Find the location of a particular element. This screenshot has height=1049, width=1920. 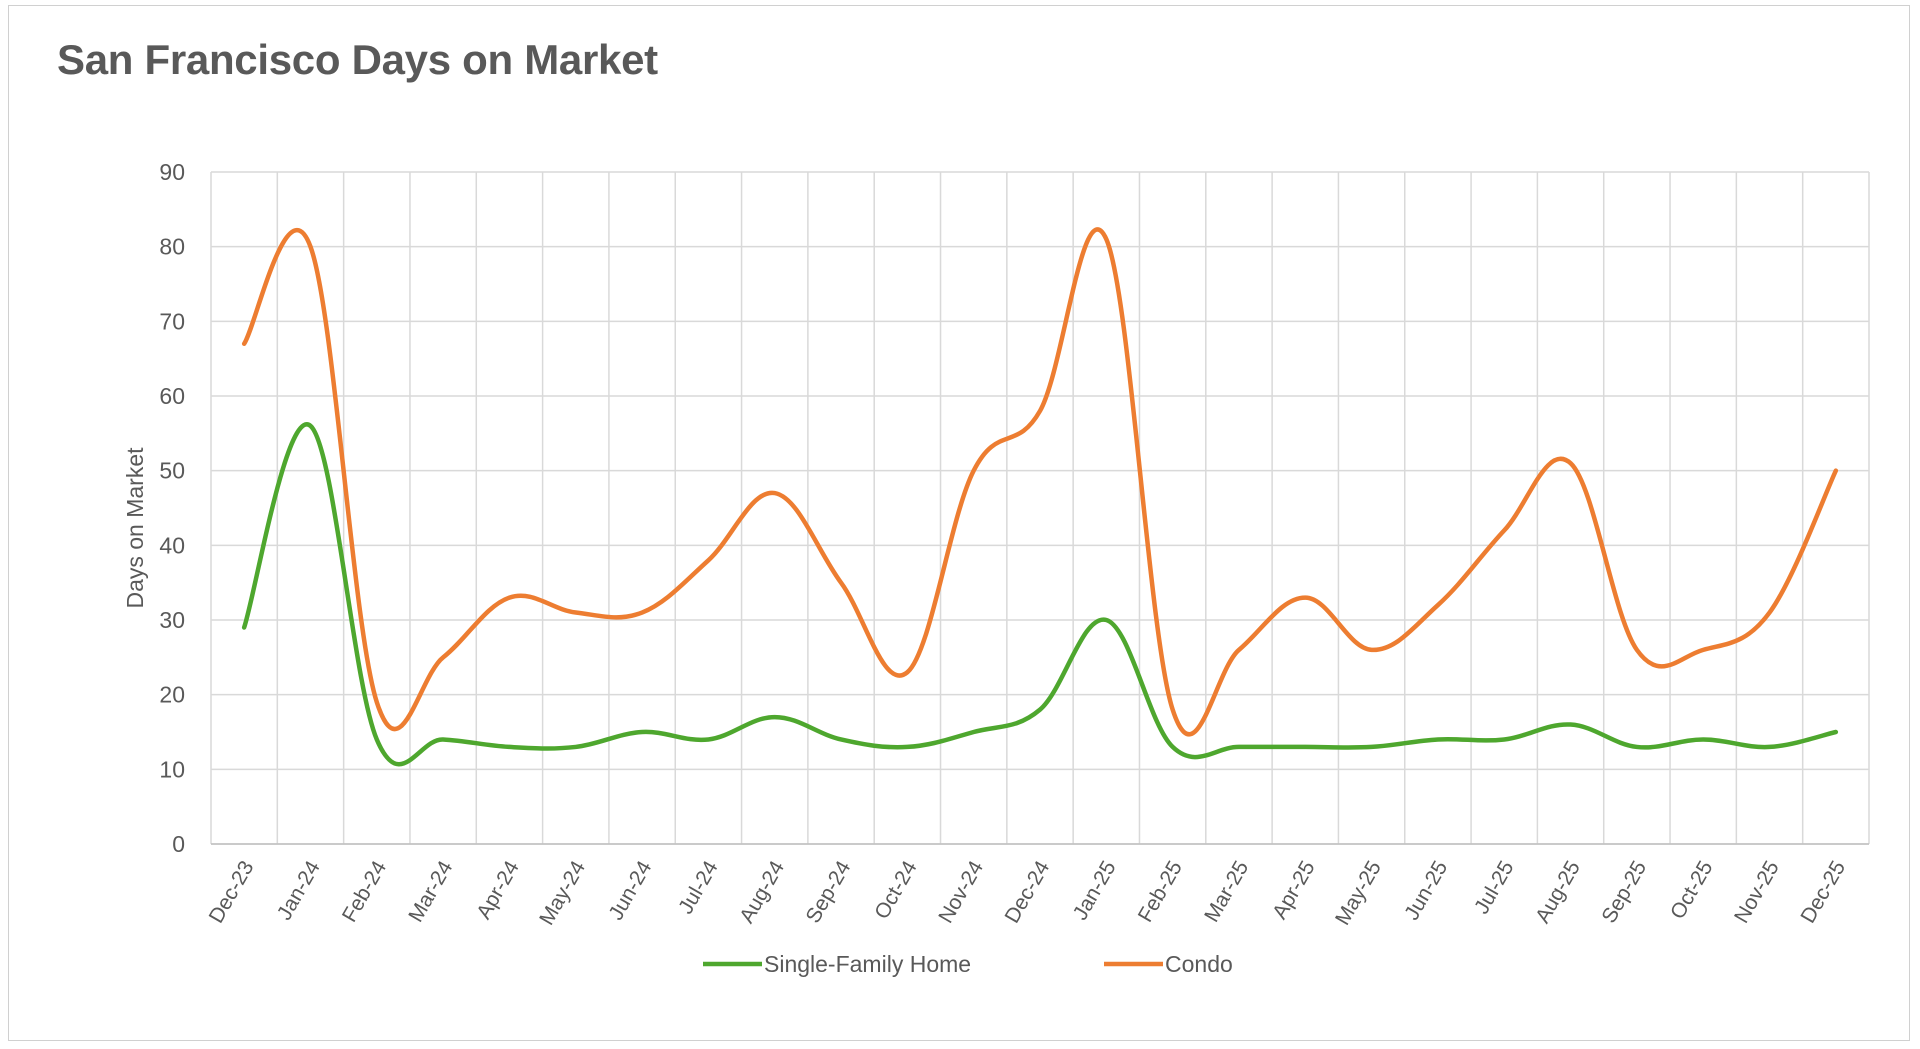

y-axis-label: Days on Market is located at coordinates (135, 528).